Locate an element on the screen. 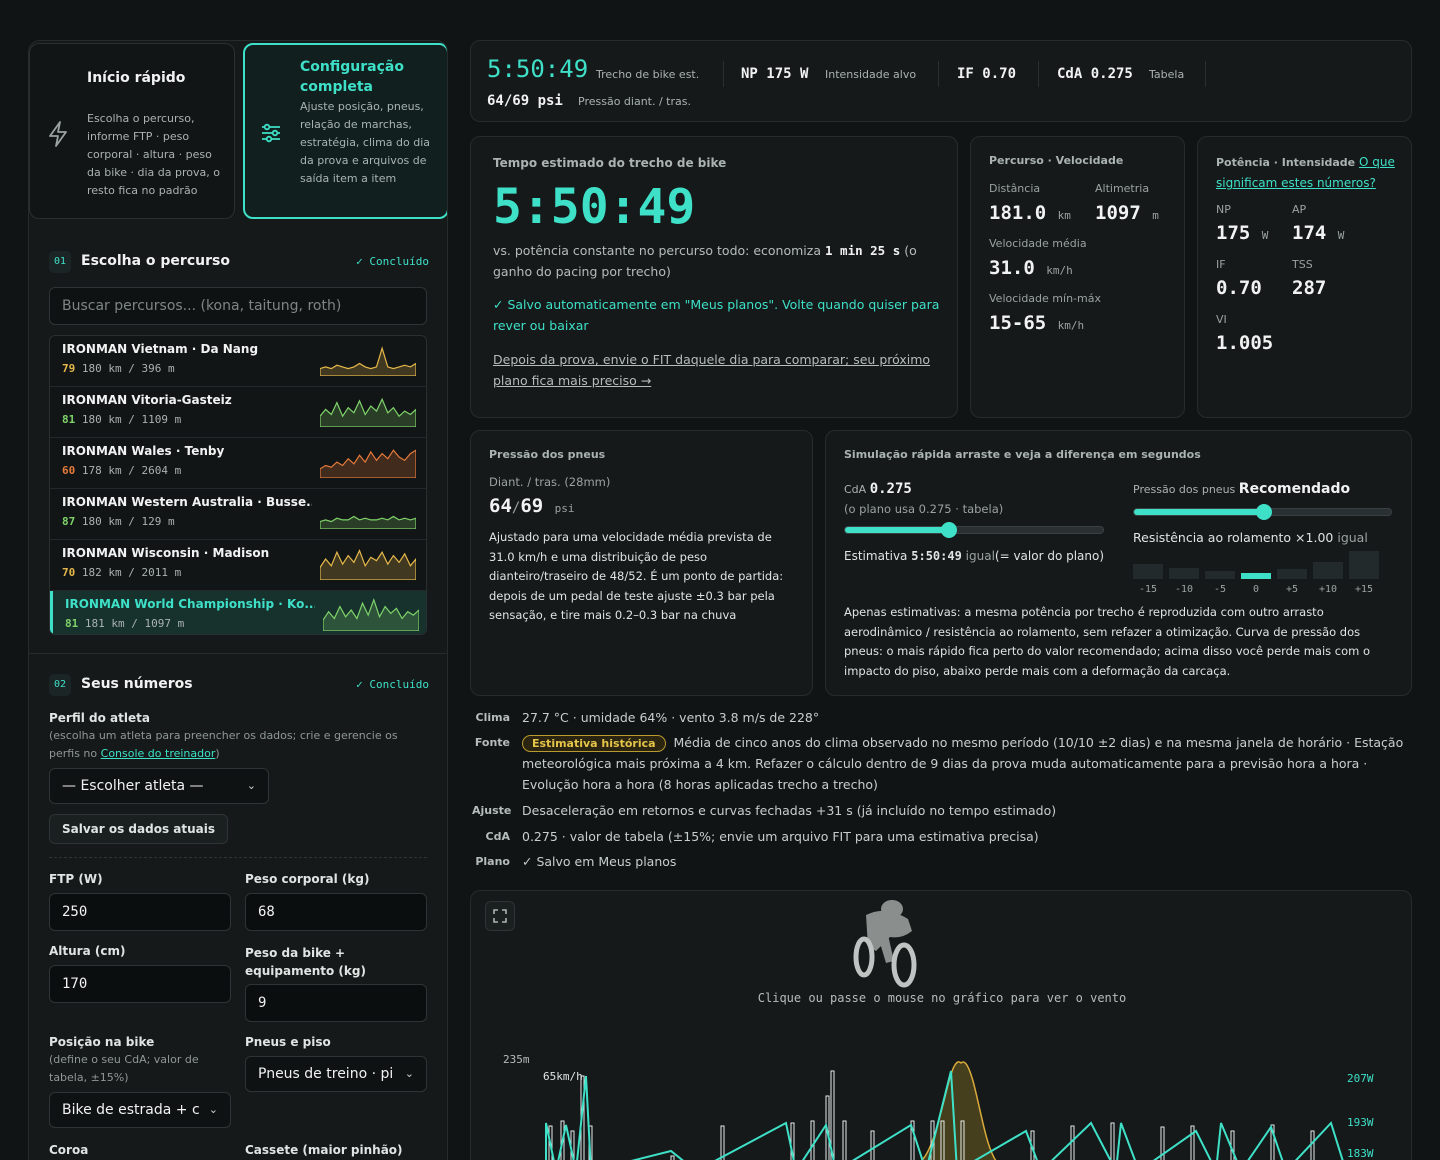  separator is located at coordinates (1205, 74).